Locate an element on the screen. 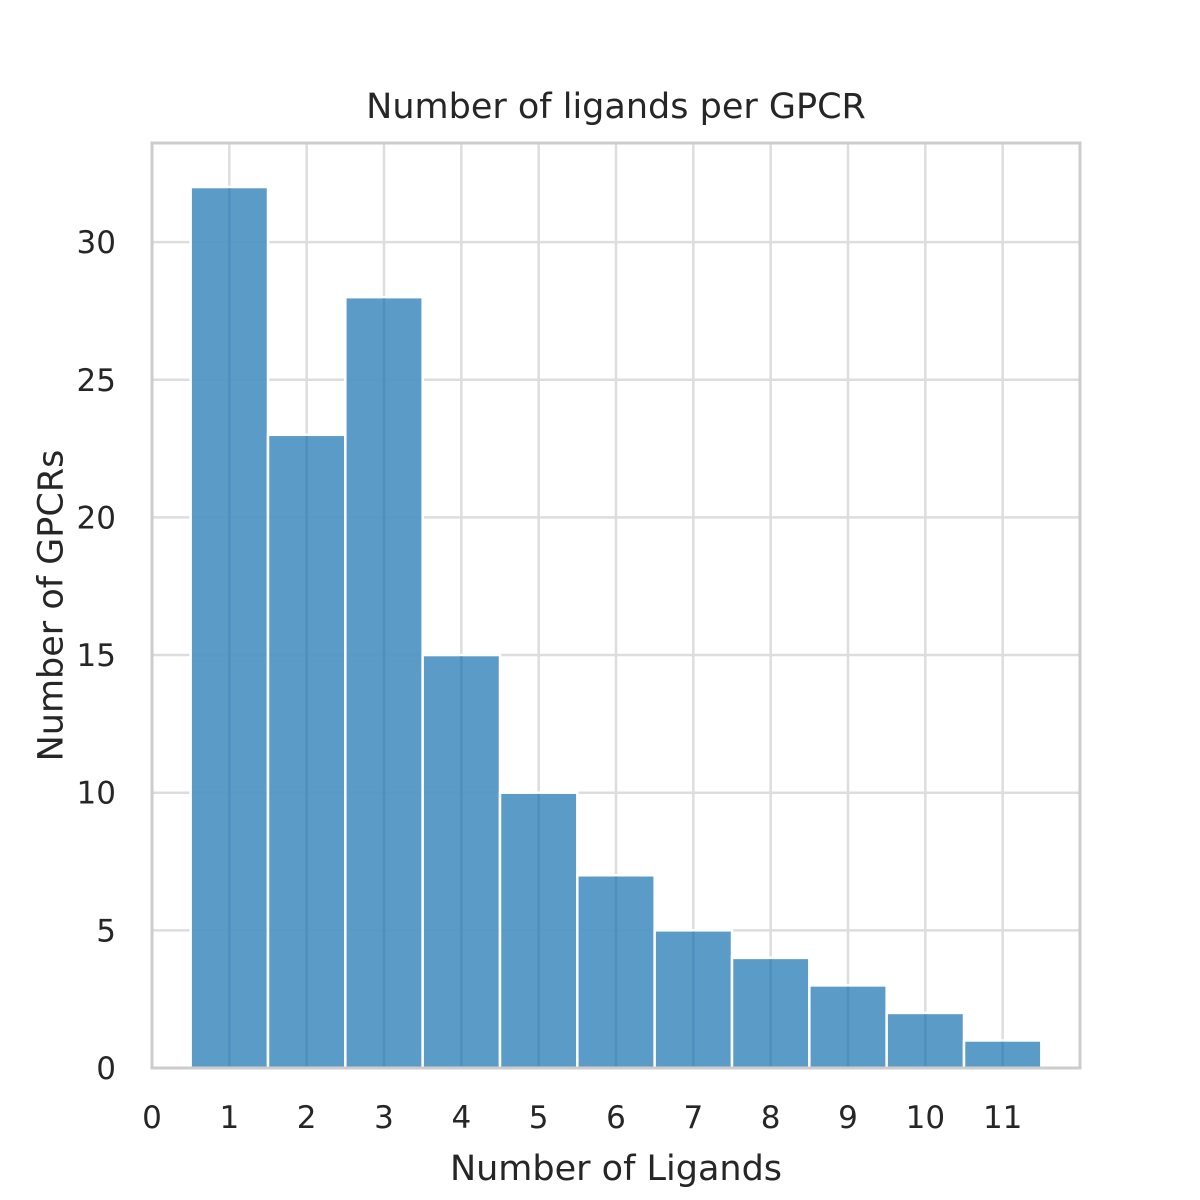 This screenshot has height=1200, width=1200. x-tick-label: 4 is located at coordinates (461, 1118).